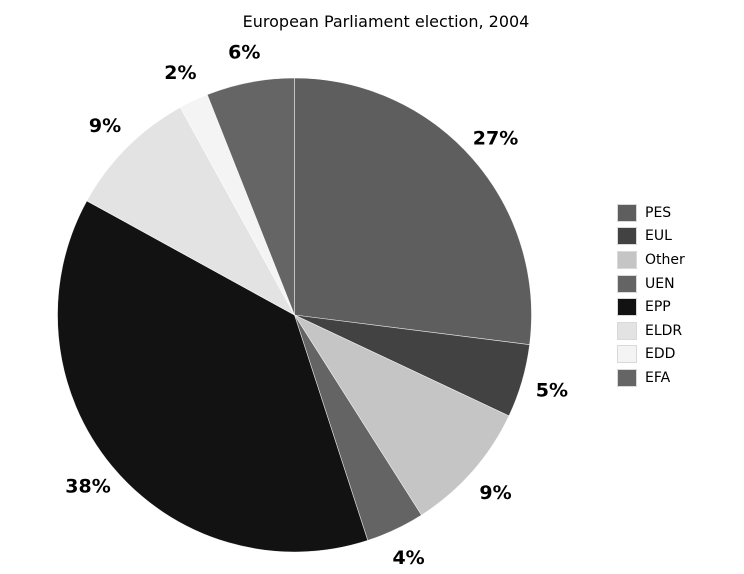  I want to click on legend-swatch-efa, so click(627, 377).